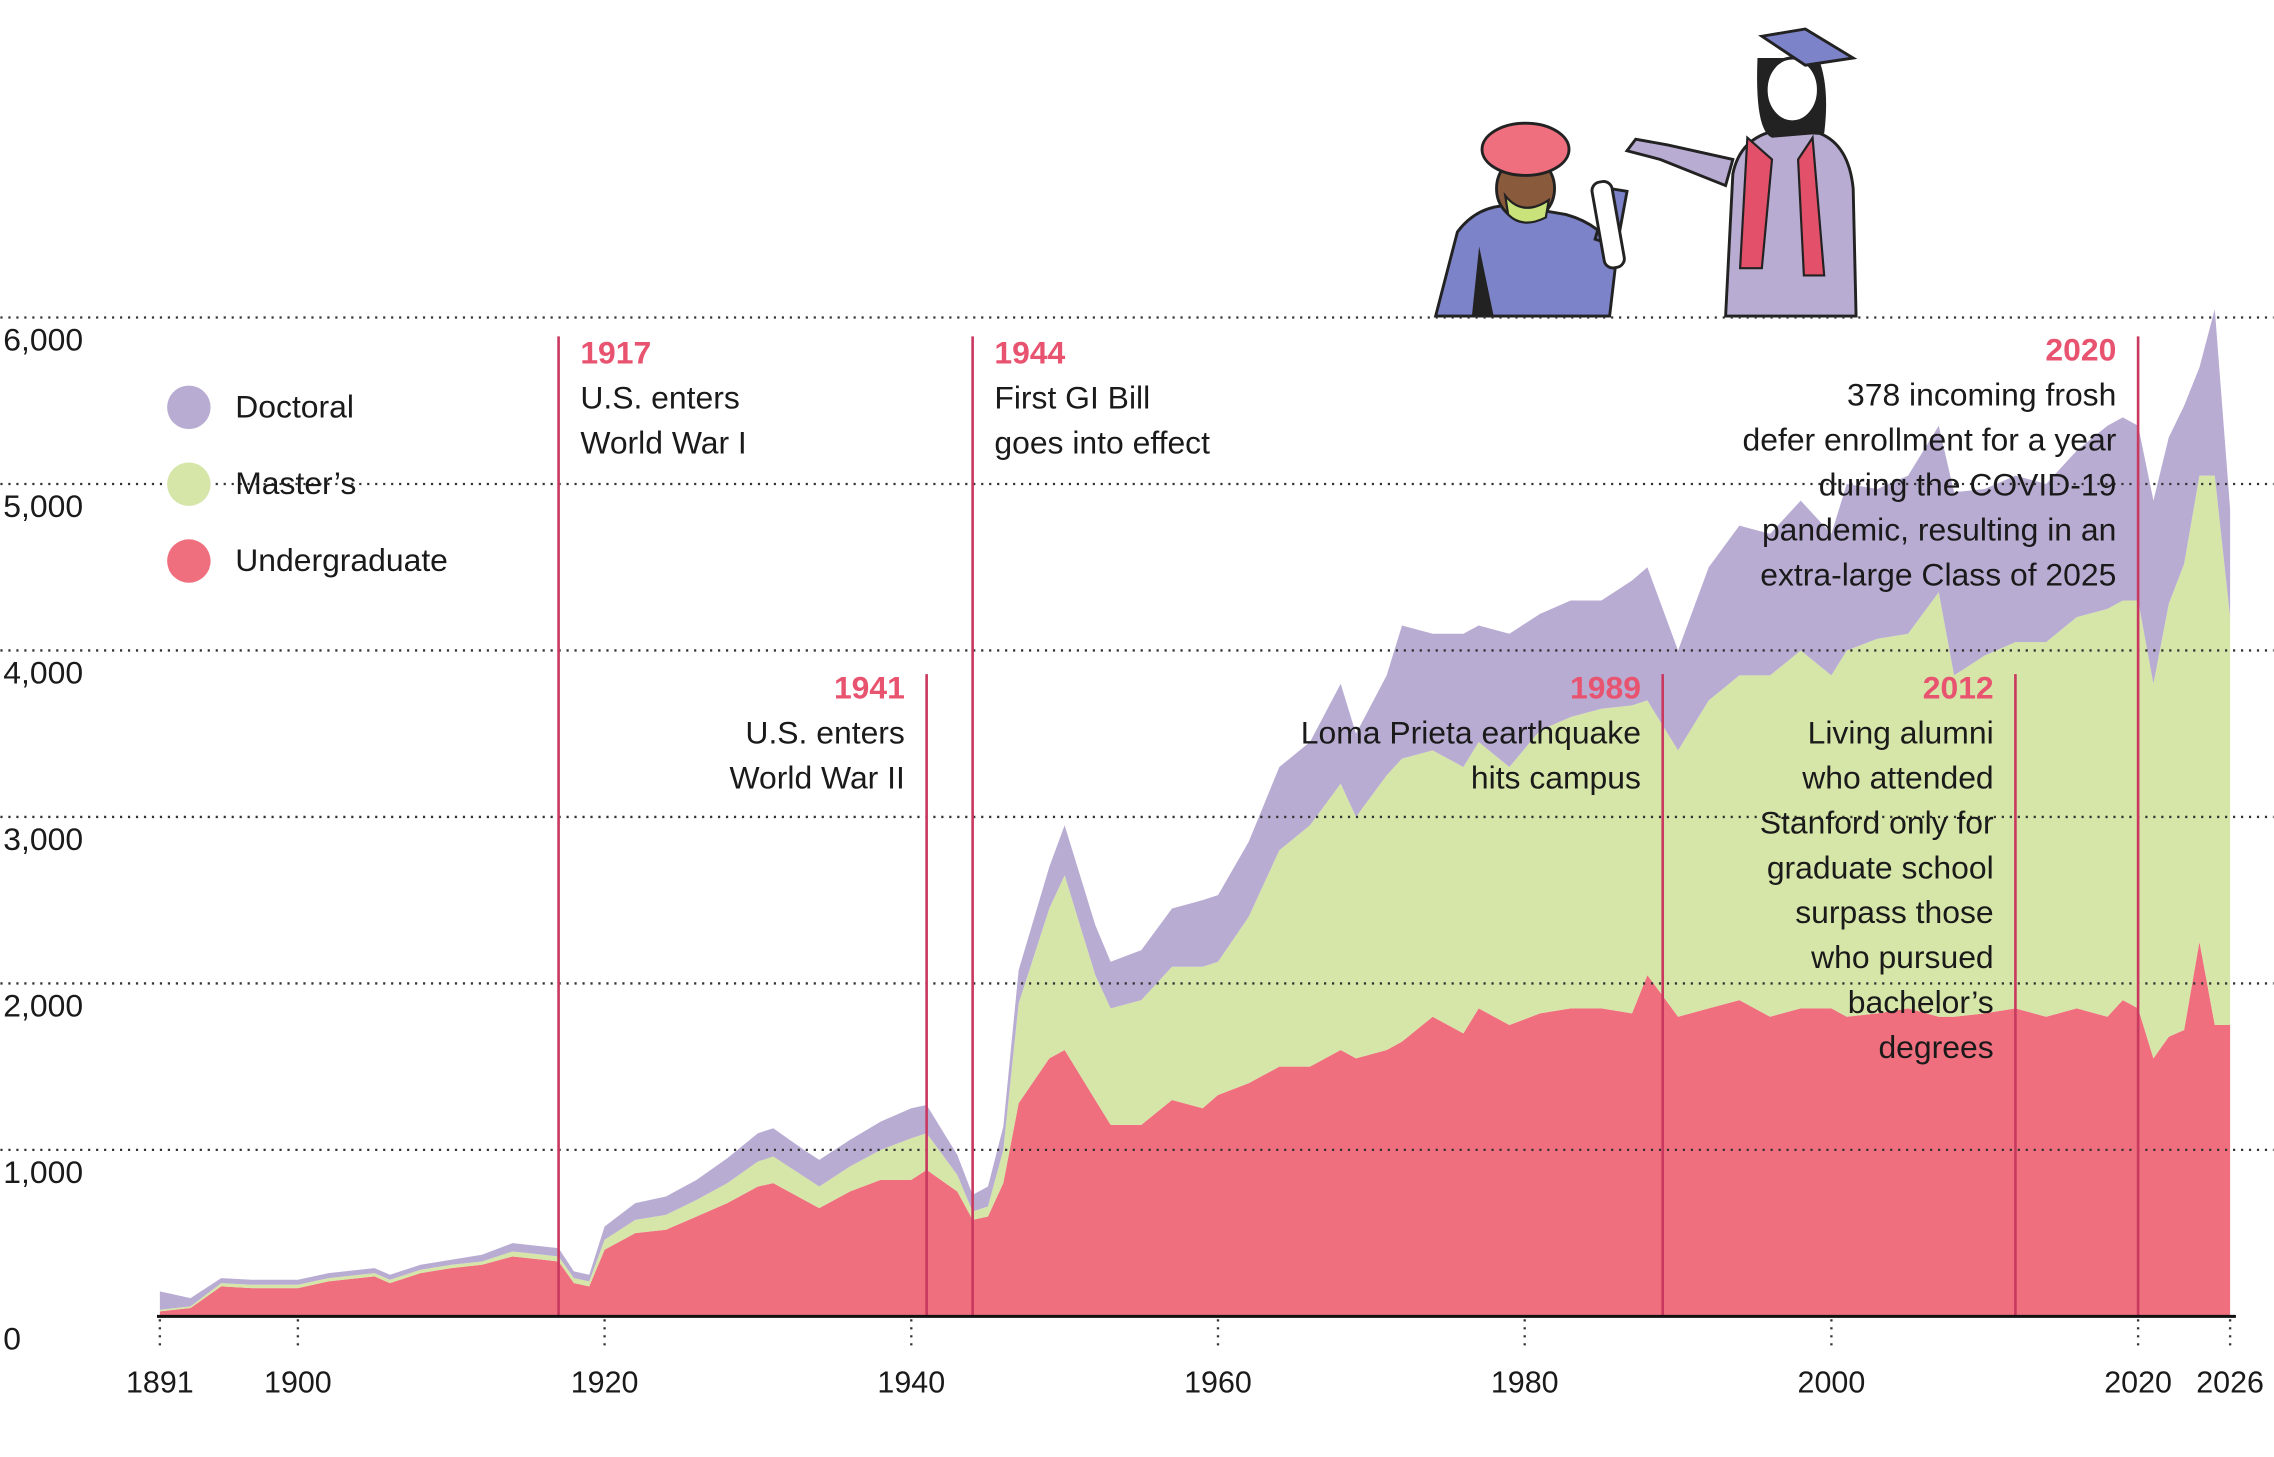 This screenshot has width=2274, height=1457. Describe the element at coordinates (1792, 90) in the screenshot. I see `figure-head` at that location.